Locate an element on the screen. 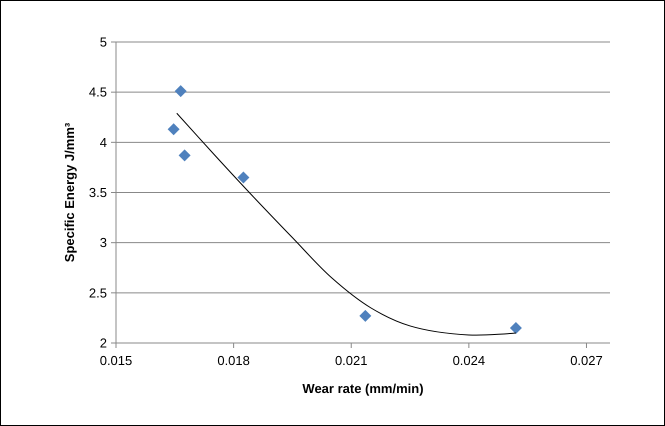 The height and width of the screenshot is (426, 665). y-tick-label: 4 is located at coordinates (103, 142).